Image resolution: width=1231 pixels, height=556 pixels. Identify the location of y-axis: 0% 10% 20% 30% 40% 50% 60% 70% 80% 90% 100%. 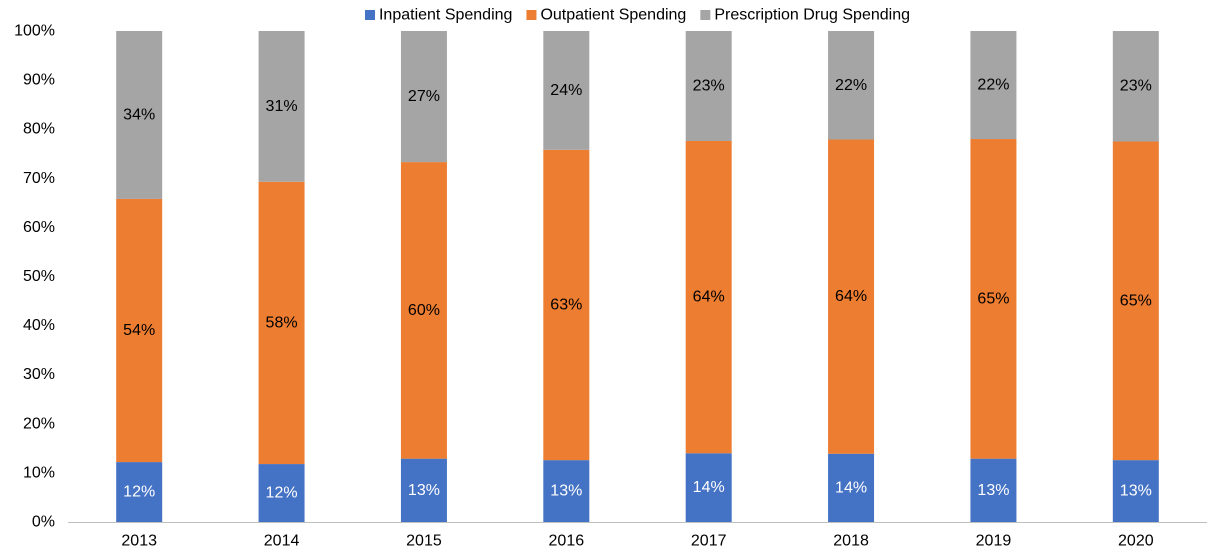
(34, 277).